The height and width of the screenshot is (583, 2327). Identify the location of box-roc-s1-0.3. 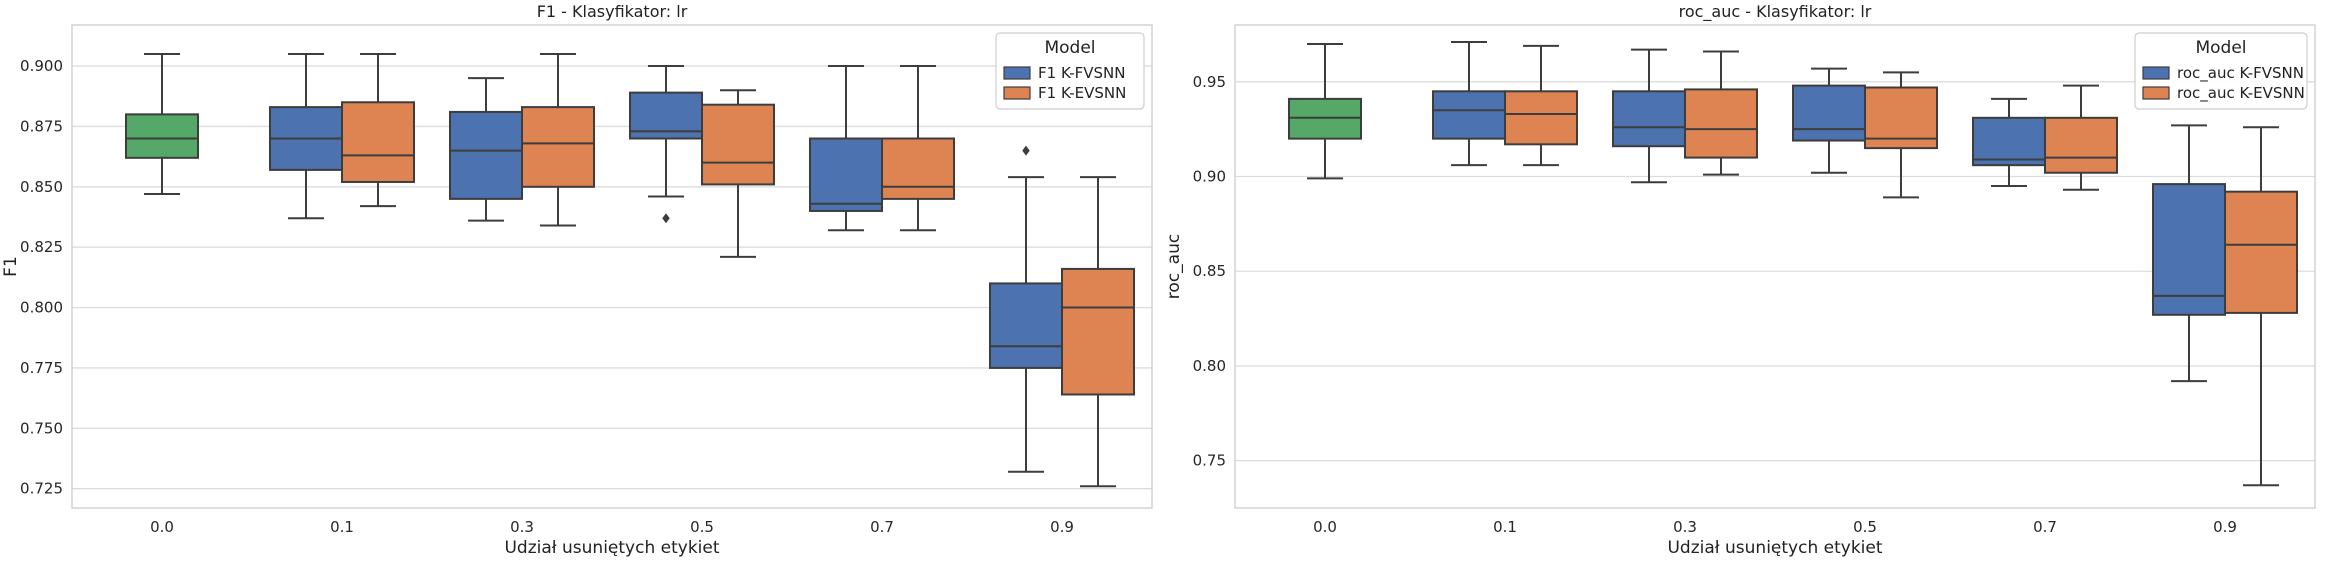
(1721, 113).